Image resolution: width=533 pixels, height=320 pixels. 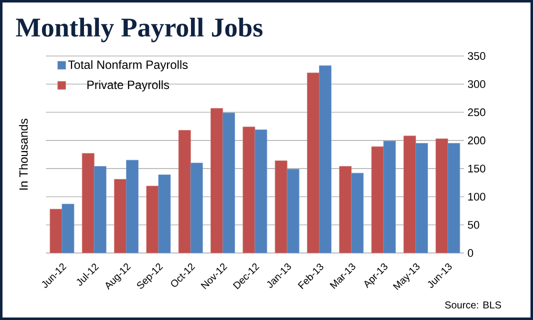 What do you see at coordinates (477, 56) in the screenshot?
I see `y-tick-label: 350` at bounding box center [477, 56].